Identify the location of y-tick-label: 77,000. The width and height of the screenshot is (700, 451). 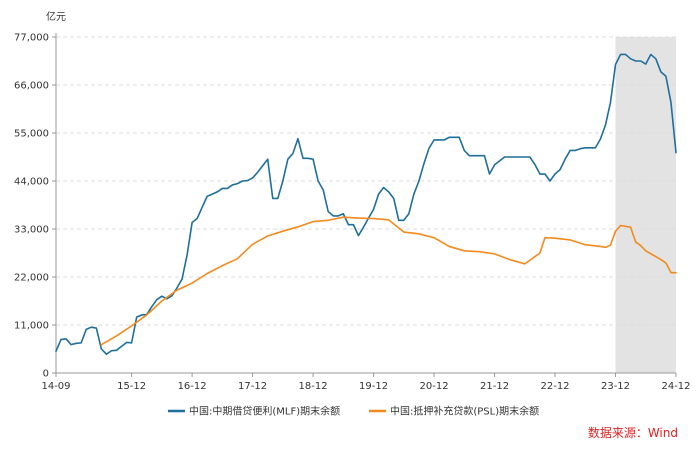
(31, 38).